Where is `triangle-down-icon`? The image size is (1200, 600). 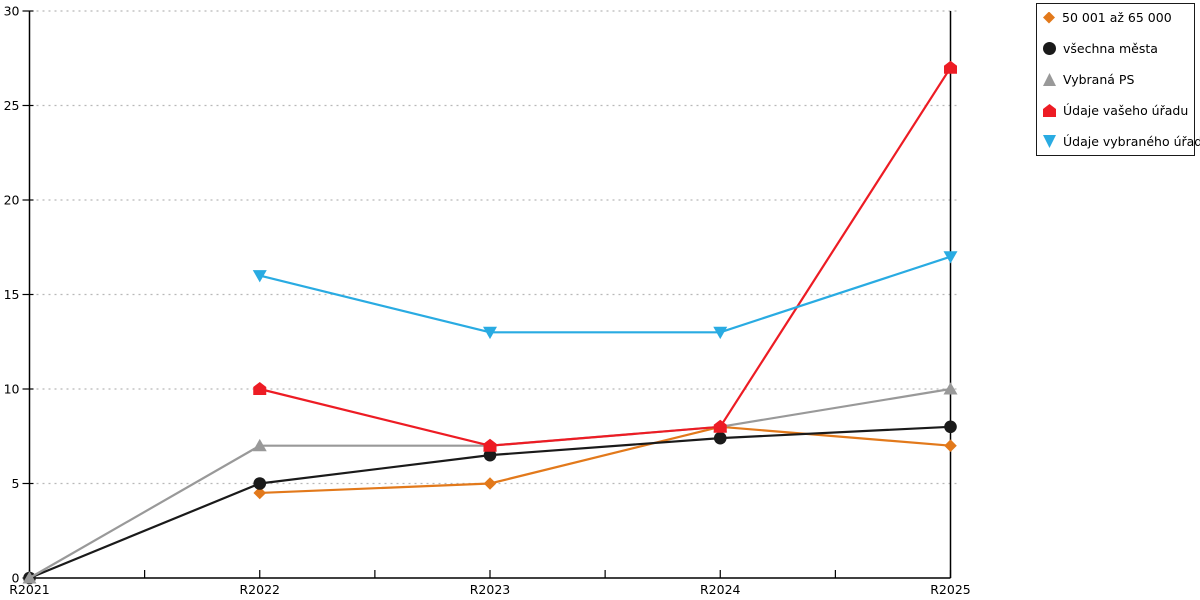
triangle-down-icon is located at coordinates (1049, 141).